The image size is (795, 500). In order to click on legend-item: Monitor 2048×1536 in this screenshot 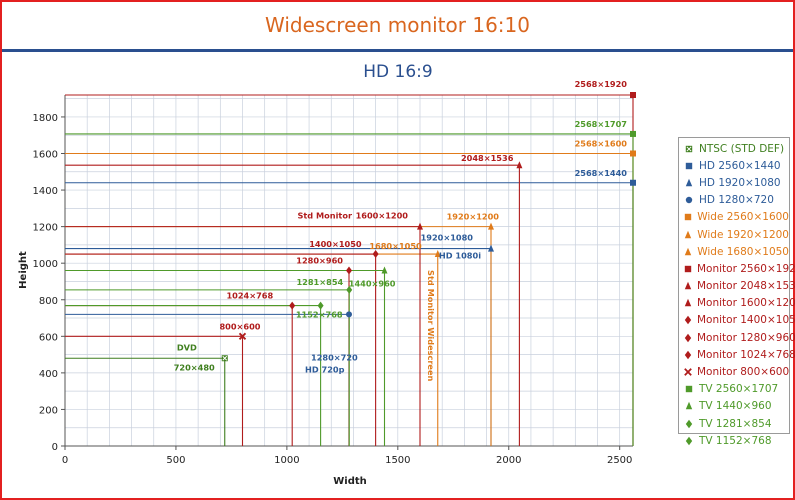, I will do `click(737, 286)`.